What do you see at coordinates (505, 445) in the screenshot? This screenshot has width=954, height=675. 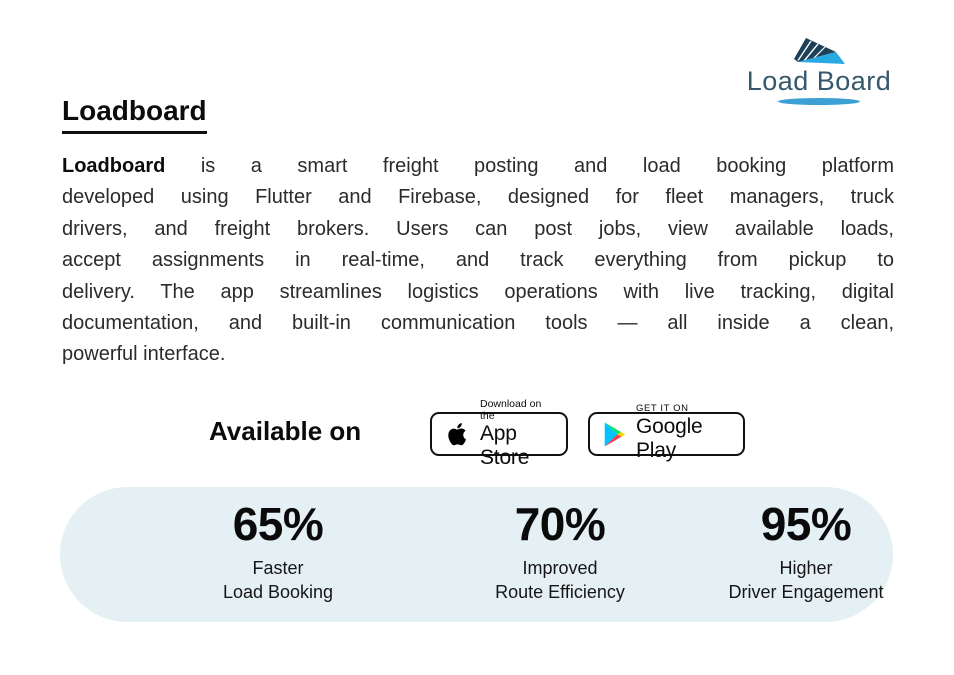 I see `app-store-badge-line2: App Store` at bounding box center [505, 445].